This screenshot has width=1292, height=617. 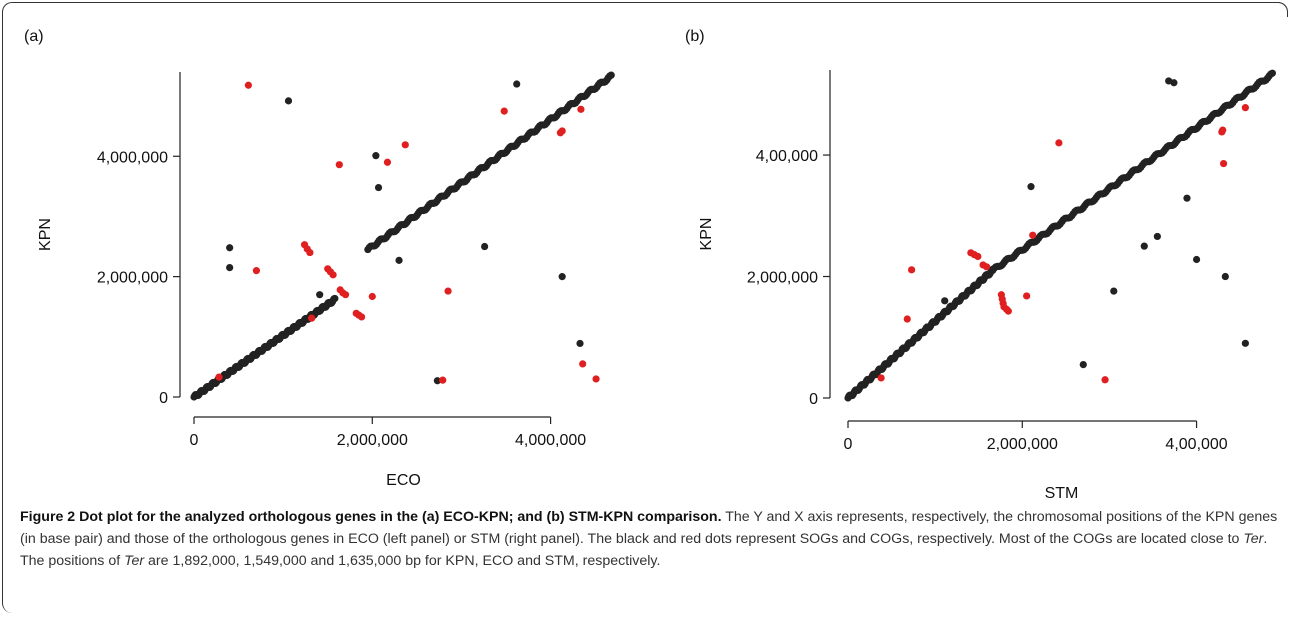 What do you see at coordinates (813, 399) in the screenshot?
I see `plot-b-y-tick-label: 0` at bounding box center [813, 399].